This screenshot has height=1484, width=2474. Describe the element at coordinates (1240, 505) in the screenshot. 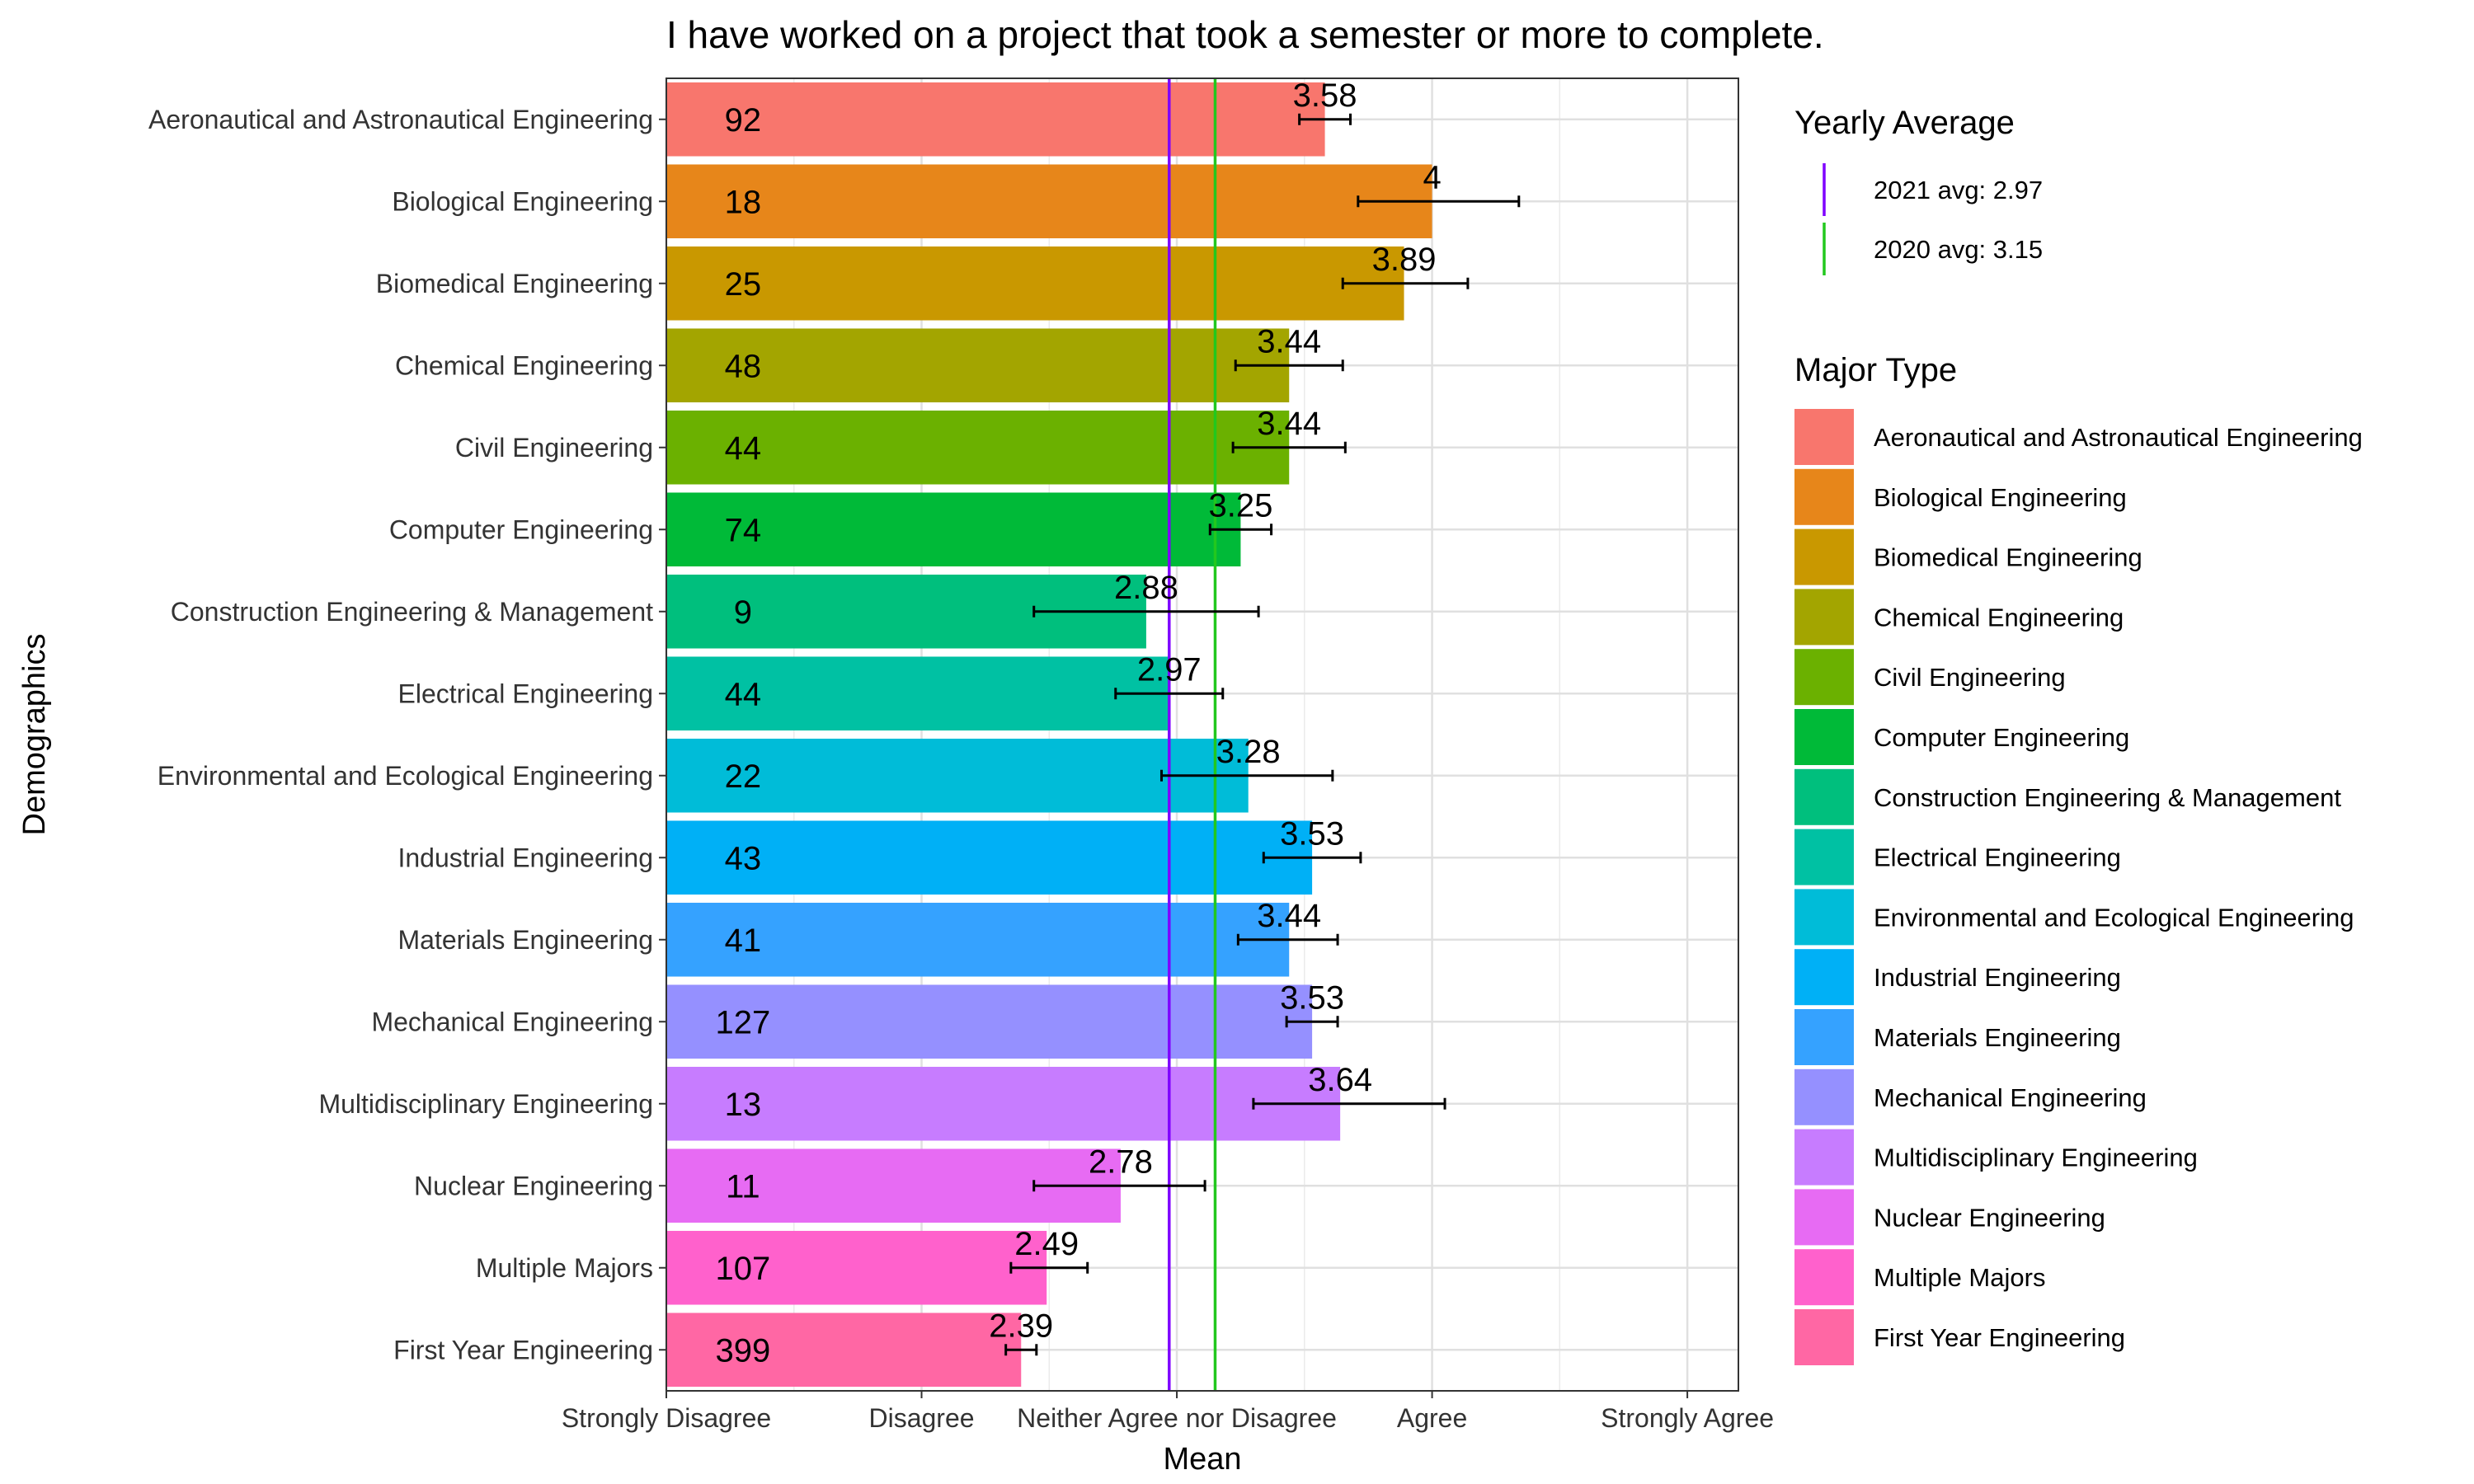

I see `value-label: 3.25` at that location.